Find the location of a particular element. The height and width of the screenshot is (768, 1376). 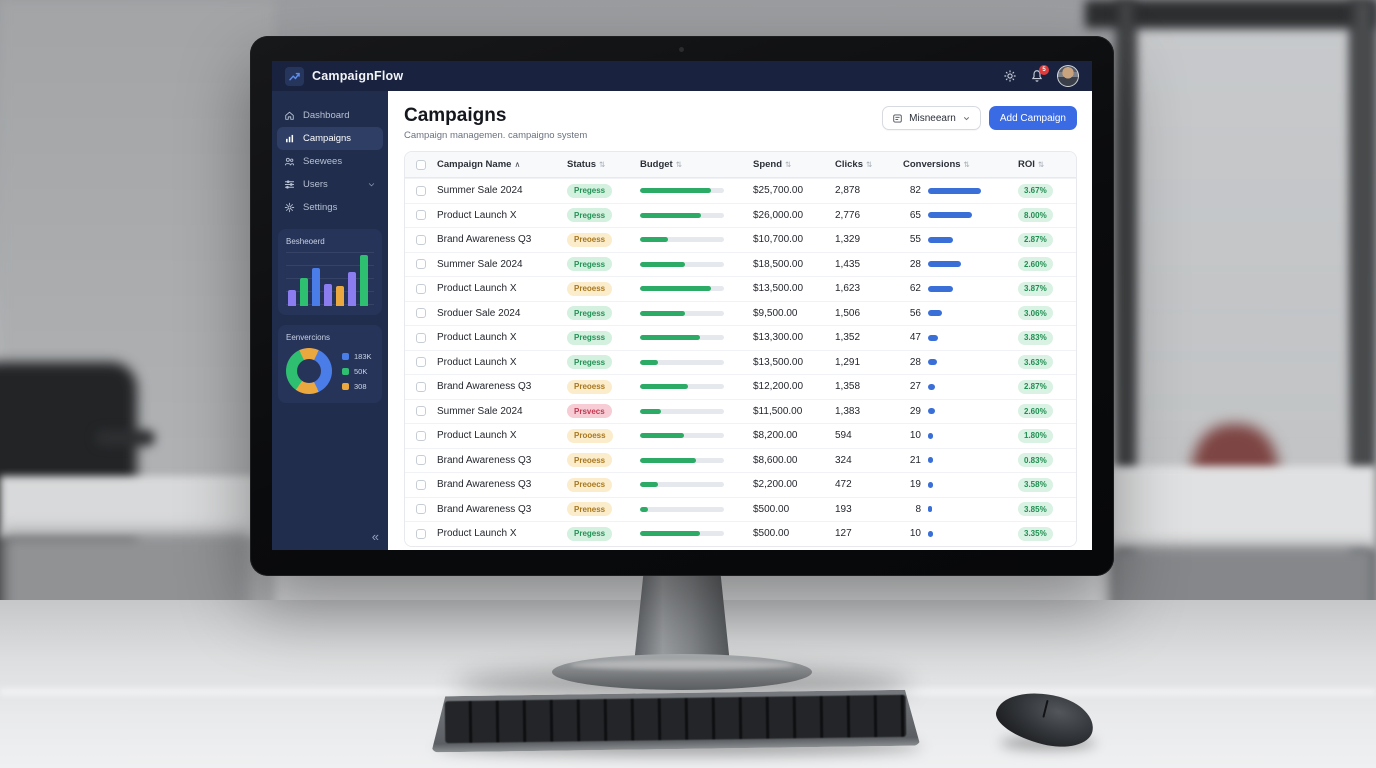

filter-icon is located at coordinates (897, 118).